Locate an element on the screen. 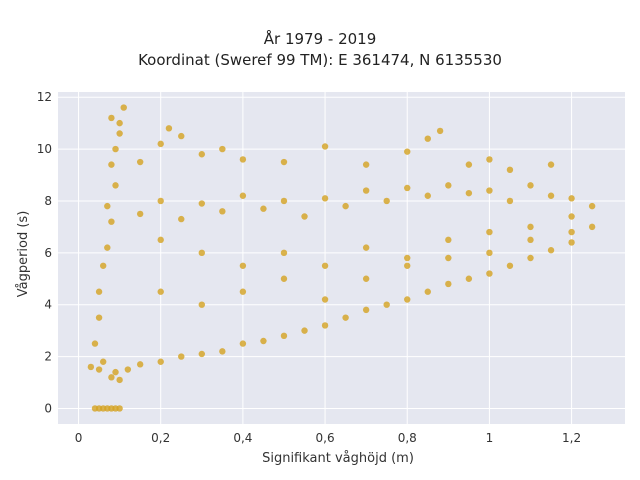 The height and width of the screenshot is (480, 640). y-tick-label: 8 is located at coordinates (48, 201).